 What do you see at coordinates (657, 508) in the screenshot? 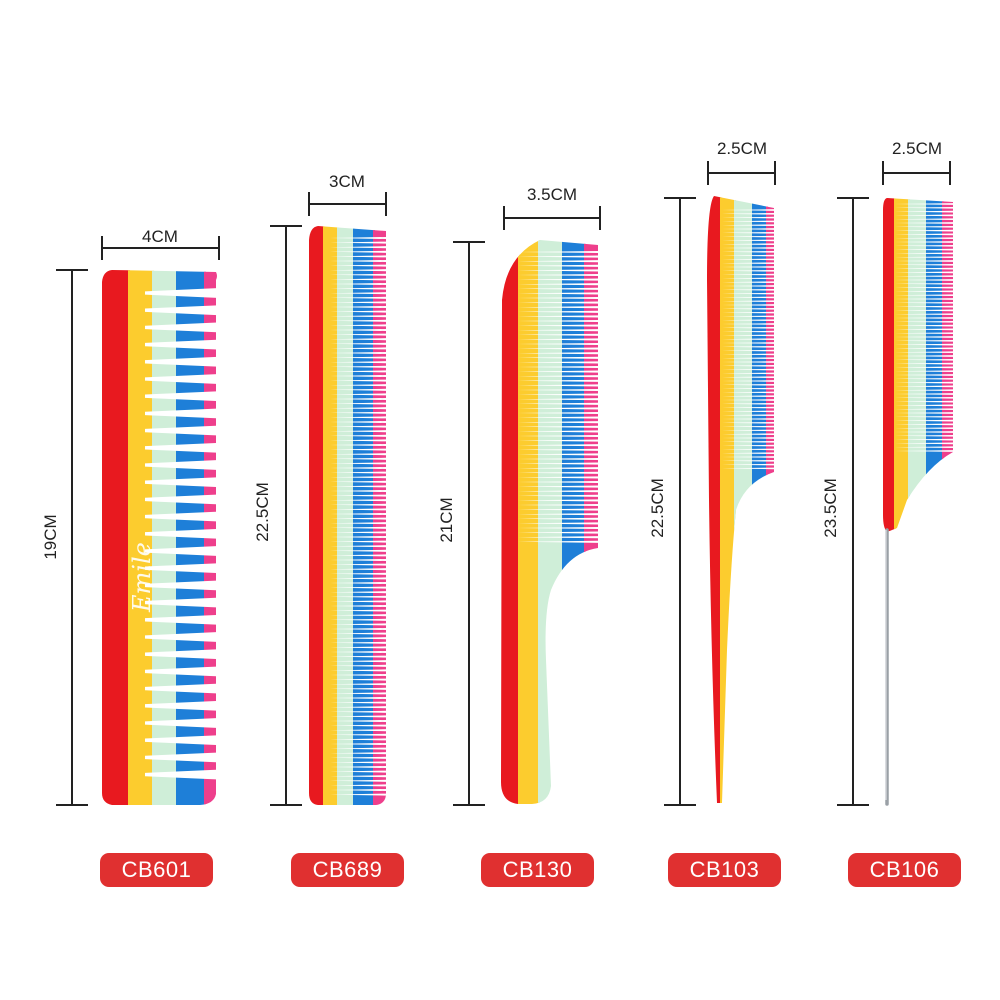
I see `length-label-cb103: 22.5CM` at bounding box center [657, 508].